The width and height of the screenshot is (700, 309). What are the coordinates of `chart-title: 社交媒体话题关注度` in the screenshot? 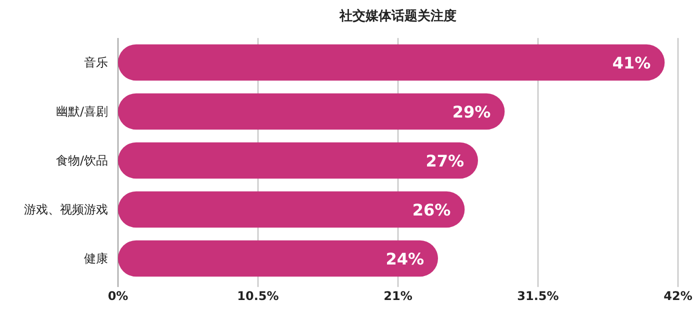 It's located at (397, 16).